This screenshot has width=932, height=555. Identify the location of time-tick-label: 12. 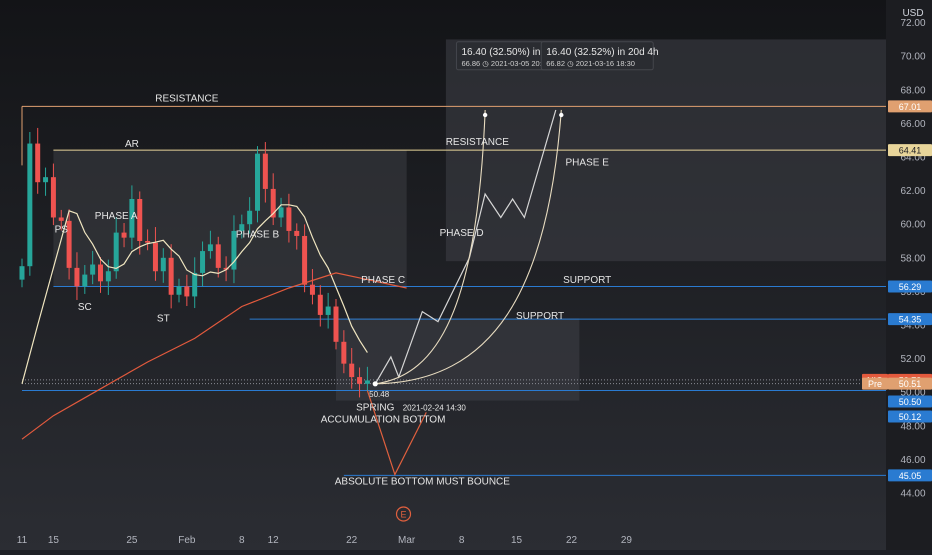
(274, 540).